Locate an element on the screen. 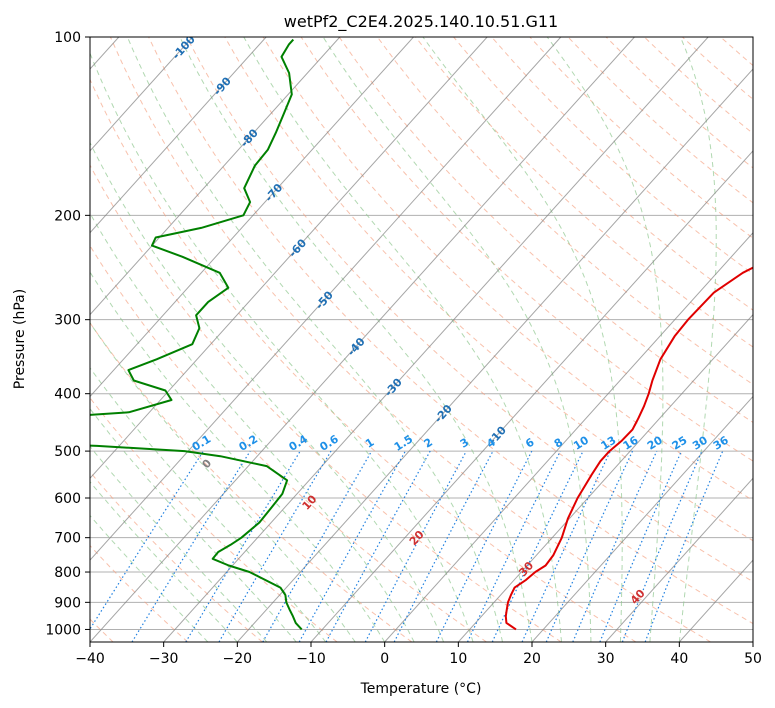  y-tick-label: 100 is located at coordinates (67, 38).